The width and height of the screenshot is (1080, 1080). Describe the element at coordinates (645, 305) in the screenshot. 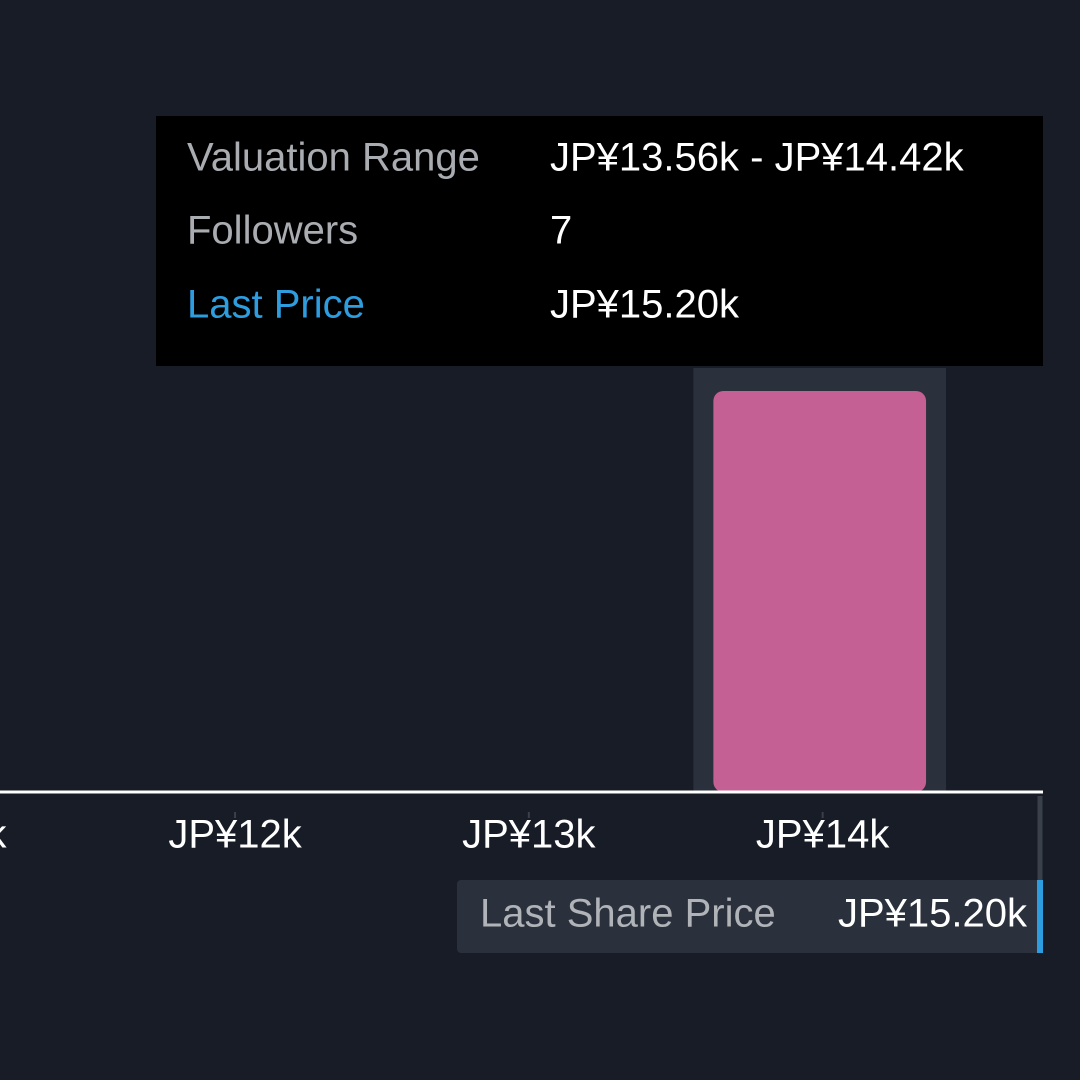

I see `tooltip-value: JP¥15.20k` at that location.